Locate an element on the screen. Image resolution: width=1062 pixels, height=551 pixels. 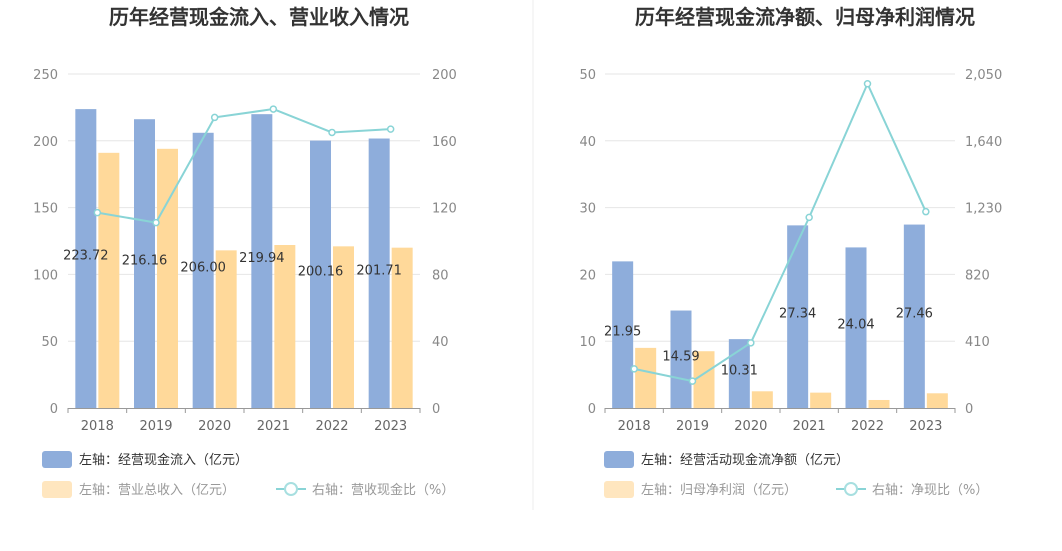
ratio-line is located at coordinates (244, 166).